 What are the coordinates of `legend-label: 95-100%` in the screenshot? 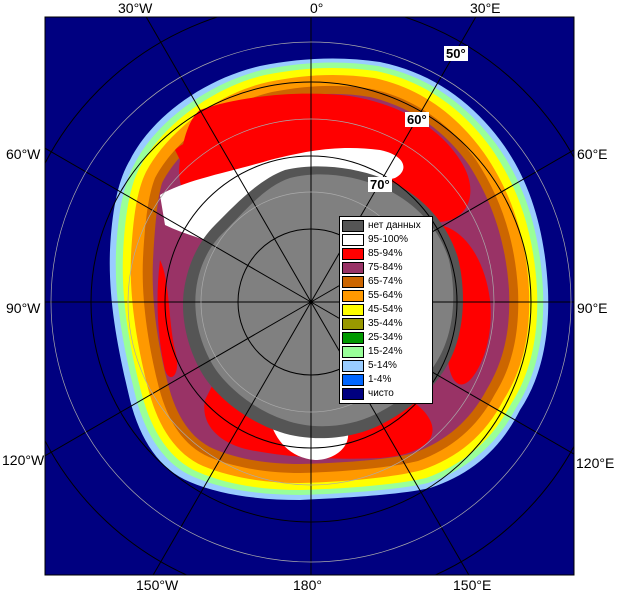 It's located at (388, 239).